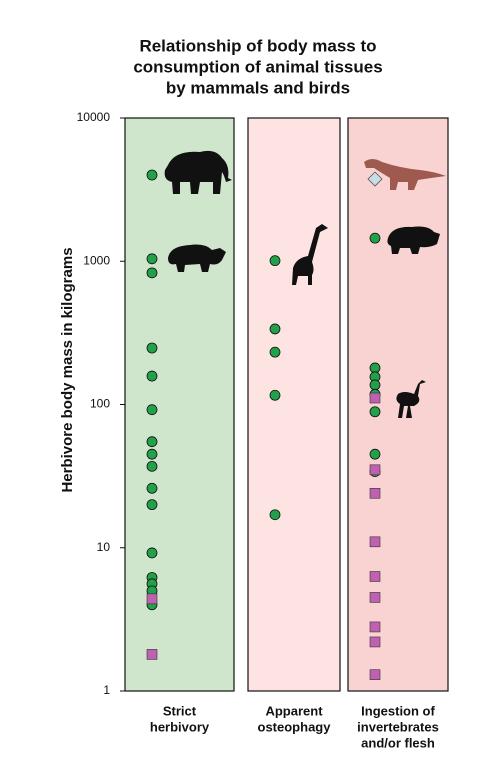  What do you see at coordinates (67, 369) in the screenshot?
I see `y-axis-label: Herbivore body mass in kilograms` at bounding box center [67, 369].